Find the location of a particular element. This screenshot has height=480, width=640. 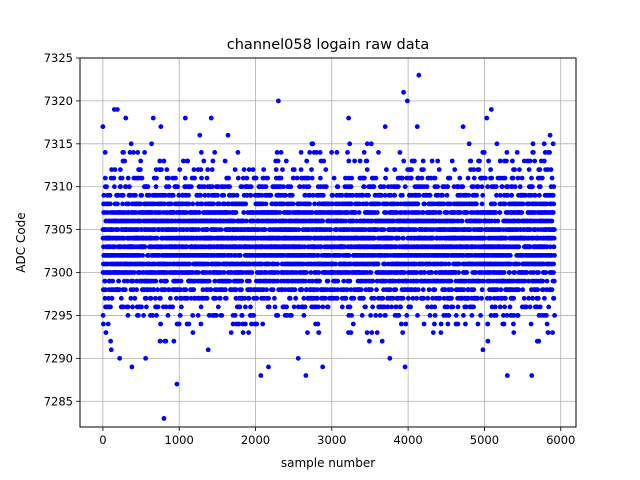

y-axis-label: ADC Code is located at coordinates (21, 242).